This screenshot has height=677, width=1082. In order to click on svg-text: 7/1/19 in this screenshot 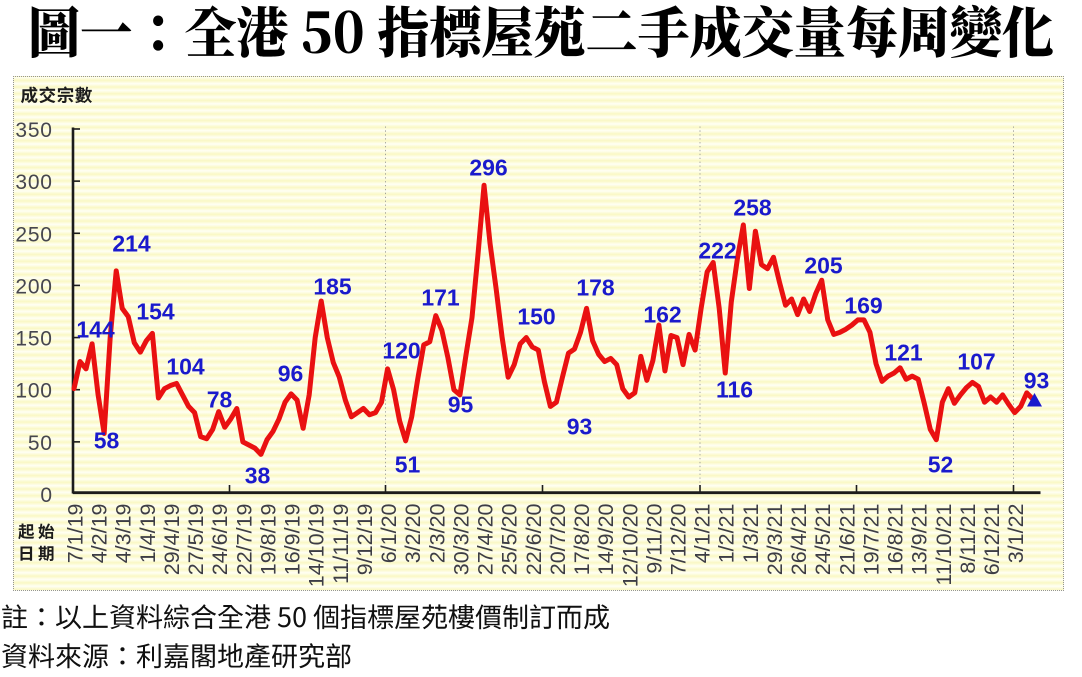, I will do `click(75, 533)`.